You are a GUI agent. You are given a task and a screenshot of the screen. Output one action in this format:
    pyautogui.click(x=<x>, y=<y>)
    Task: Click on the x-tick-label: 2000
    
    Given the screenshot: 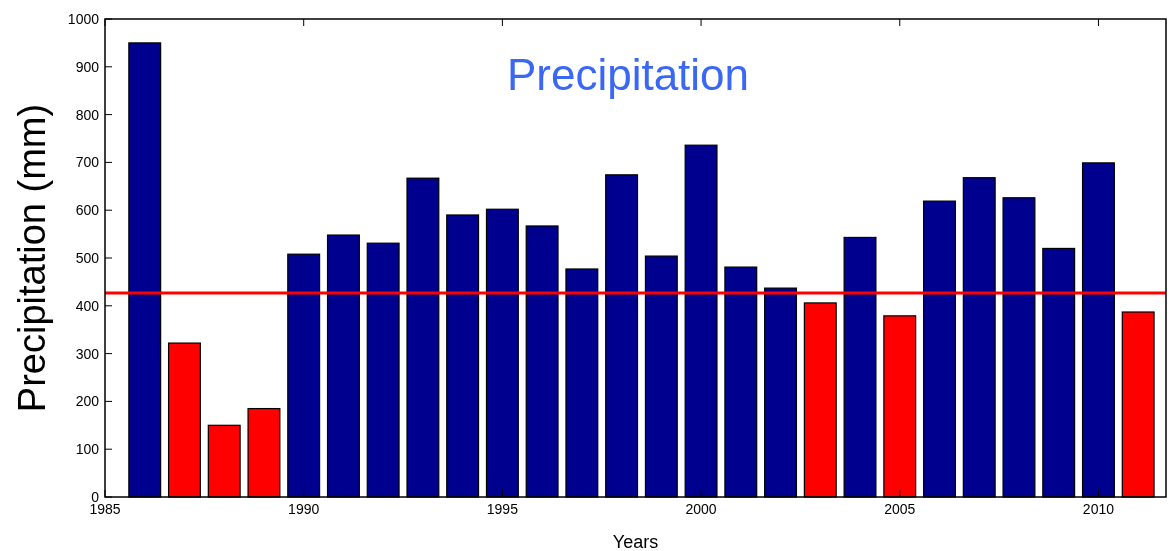 What is the action you would take?
    pyautogui.click(x=701, y=509)
    